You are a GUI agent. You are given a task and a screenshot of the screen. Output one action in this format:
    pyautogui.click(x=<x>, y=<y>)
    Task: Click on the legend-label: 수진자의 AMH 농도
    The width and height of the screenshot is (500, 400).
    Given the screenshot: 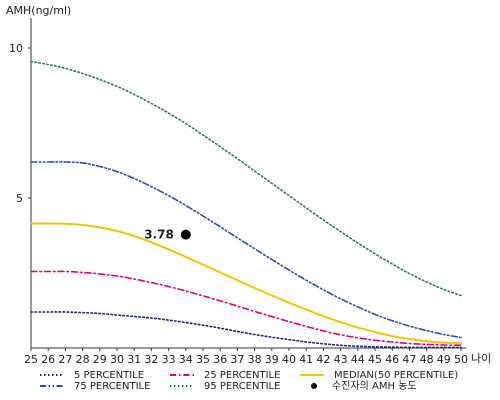 What is the action you would take?
    pyautogui.click(x=374, y=386)
    